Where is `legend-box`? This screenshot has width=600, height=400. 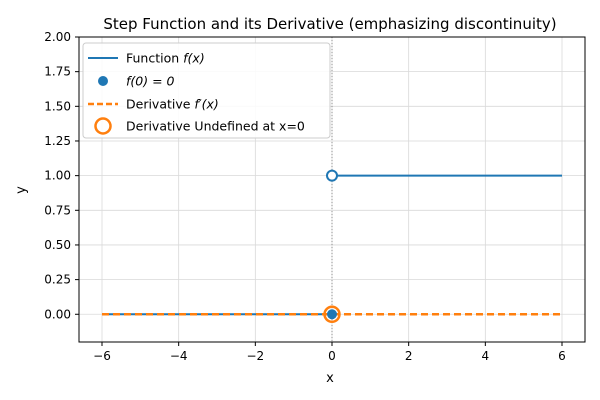 legend-box is located at coordinates (206, 90).